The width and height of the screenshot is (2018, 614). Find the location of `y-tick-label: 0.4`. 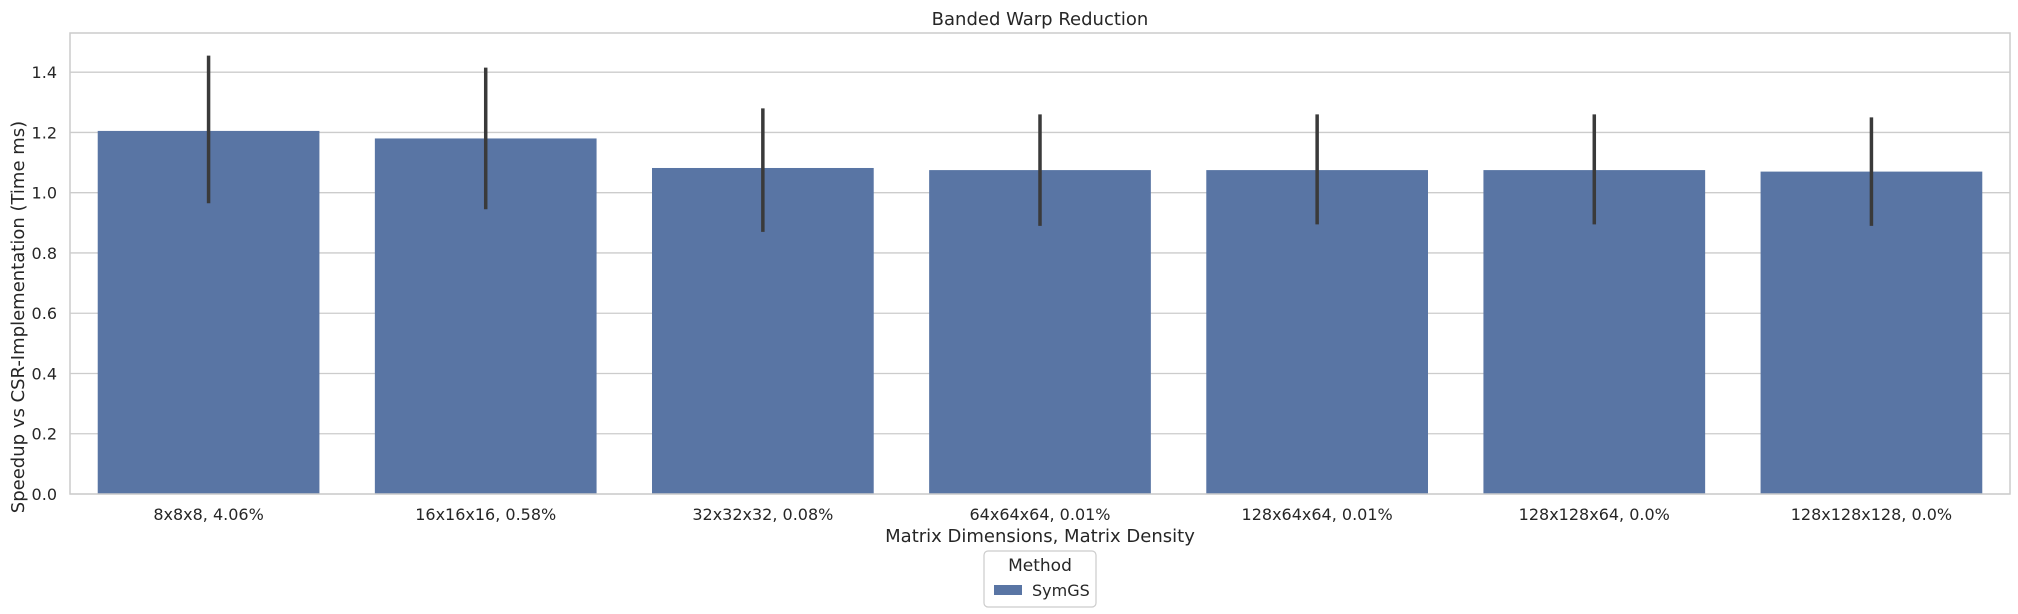

y-tick-label: 0.4 is located at coordinates (44, 373).